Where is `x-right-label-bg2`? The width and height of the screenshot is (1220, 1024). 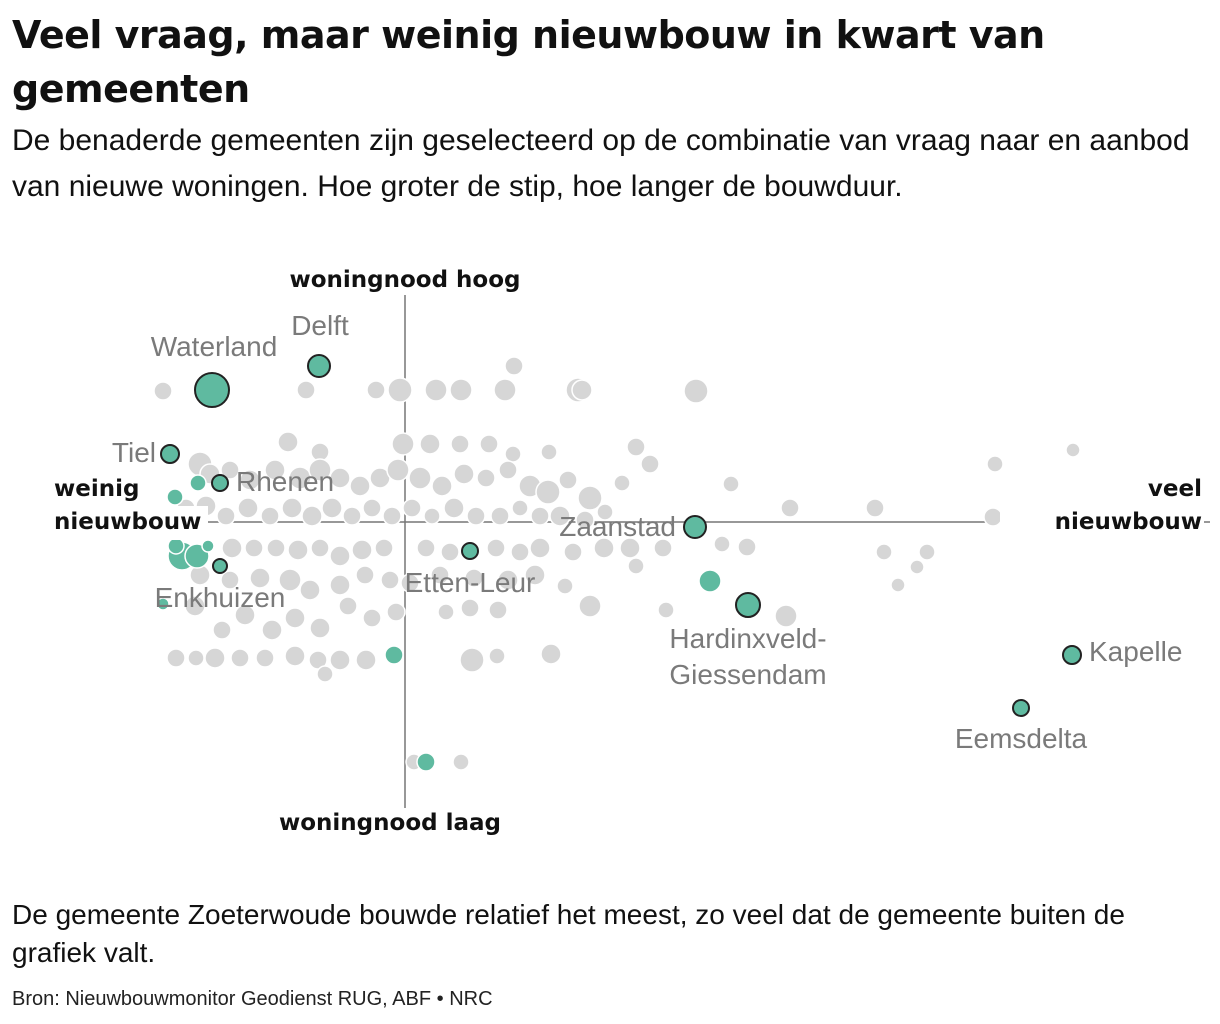
x-right-label-bg2 is located at coordinates (1125, 523).